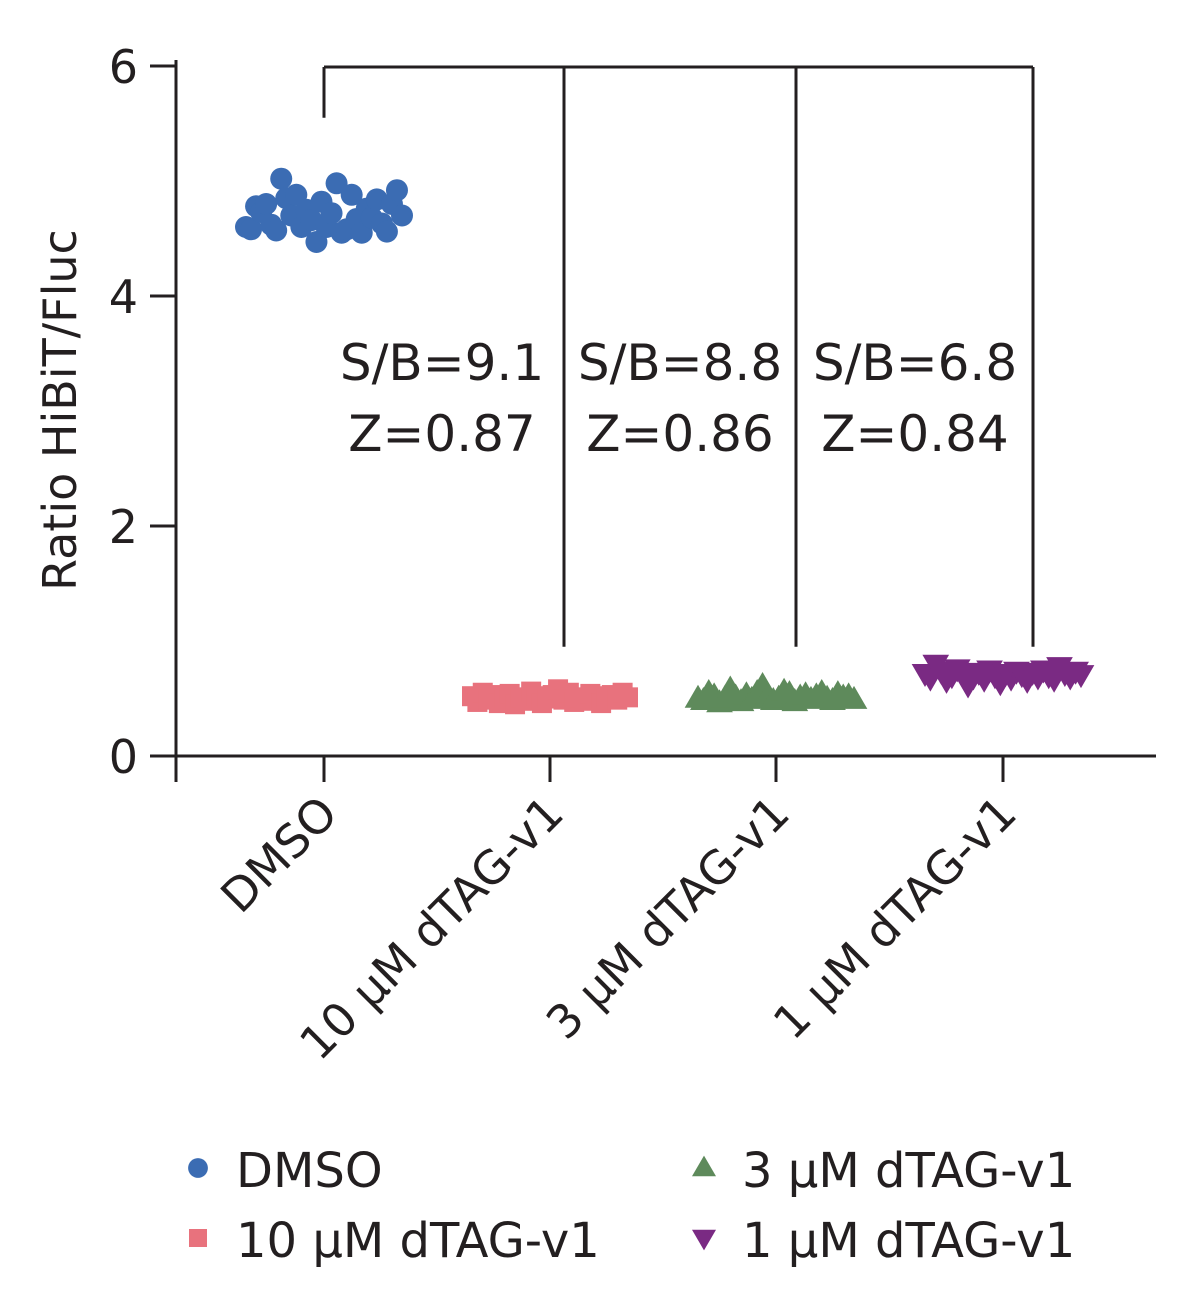 The height and width of the screenshot is (1306, 1200). What do you see at coordinates (678, 398) in the screenshot?
I see `comparison-annotations: S/B=9.1 Z=0.87 S/B=8.8 Z=0.86 S/B=6.8 Z=0.84` at bounding box center [678, 398].